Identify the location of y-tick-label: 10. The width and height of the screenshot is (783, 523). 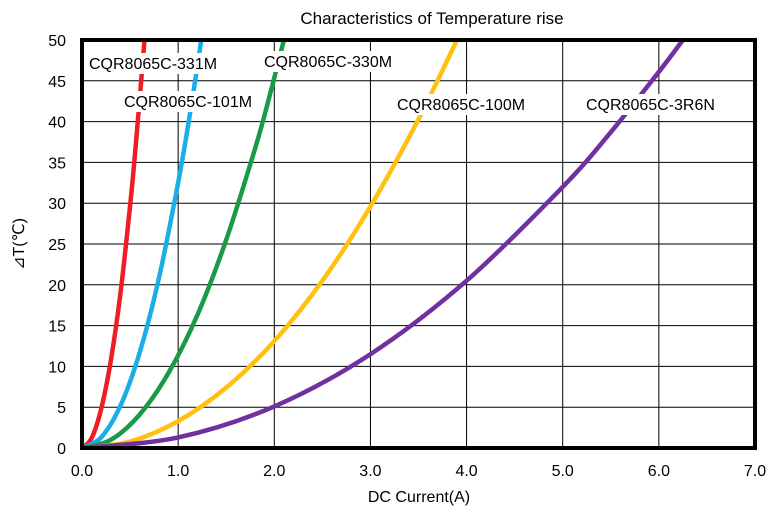
(57, 367).